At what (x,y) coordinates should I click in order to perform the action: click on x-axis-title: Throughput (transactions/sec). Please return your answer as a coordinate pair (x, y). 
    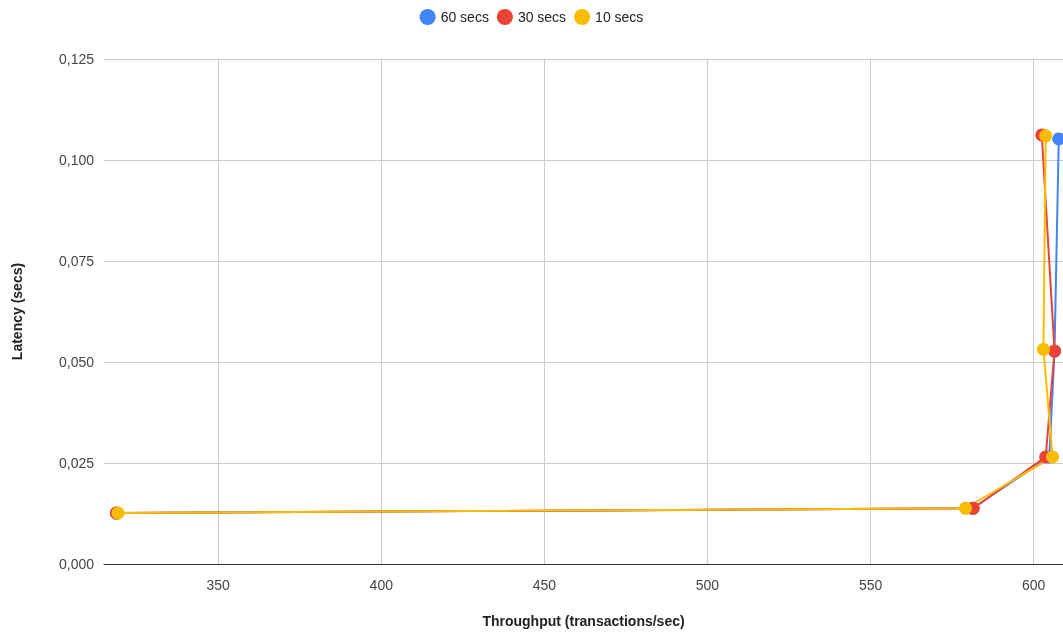
    Looking at the image, I should click on (583, 621).